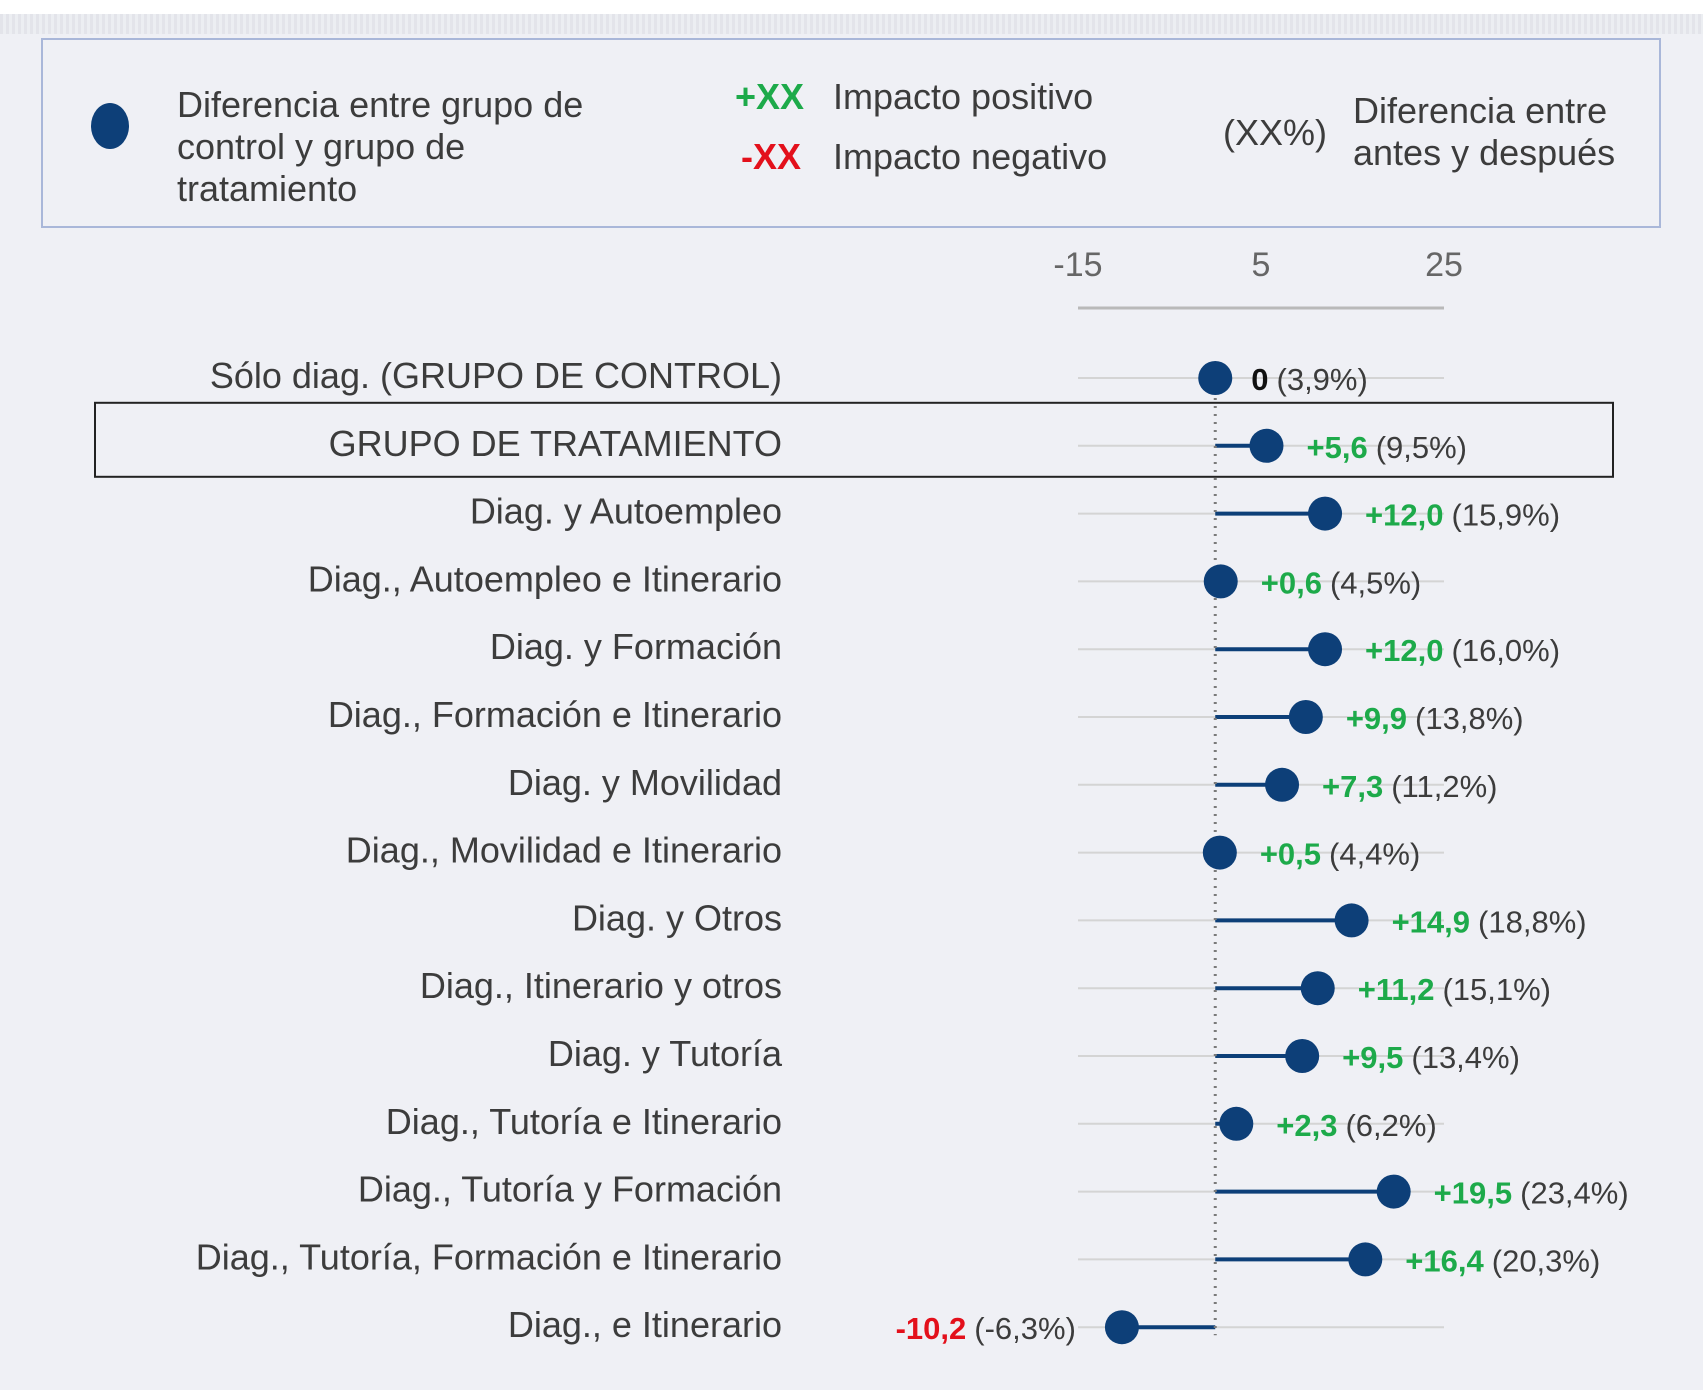 The image size is (1703, 1400). What do you see at coordinates (1077, 265) in the screenshot?
I see `x-tick-label: -15` at bounding box center [1077, 265].